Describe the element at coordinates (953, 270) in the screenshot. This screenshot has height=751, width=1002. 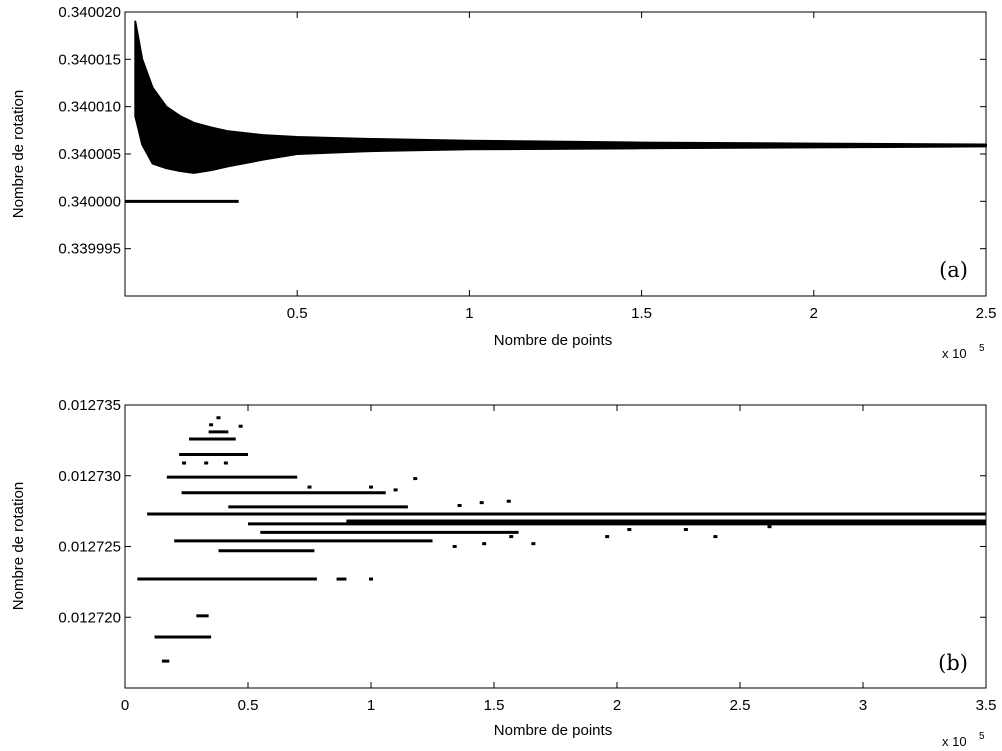
I see `panel-a-label: (a)` at that location.